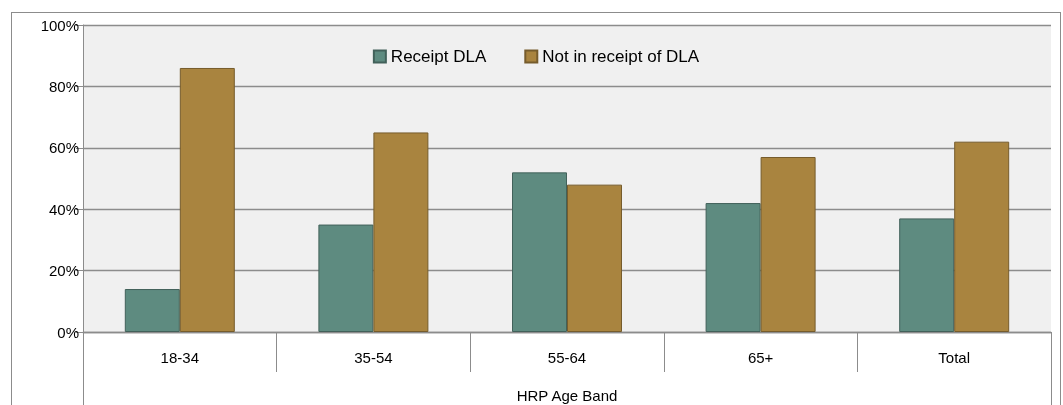 This screenshot has width=1063, height=405. I want to click on y-tick-label: 60%, so click(63, 148).